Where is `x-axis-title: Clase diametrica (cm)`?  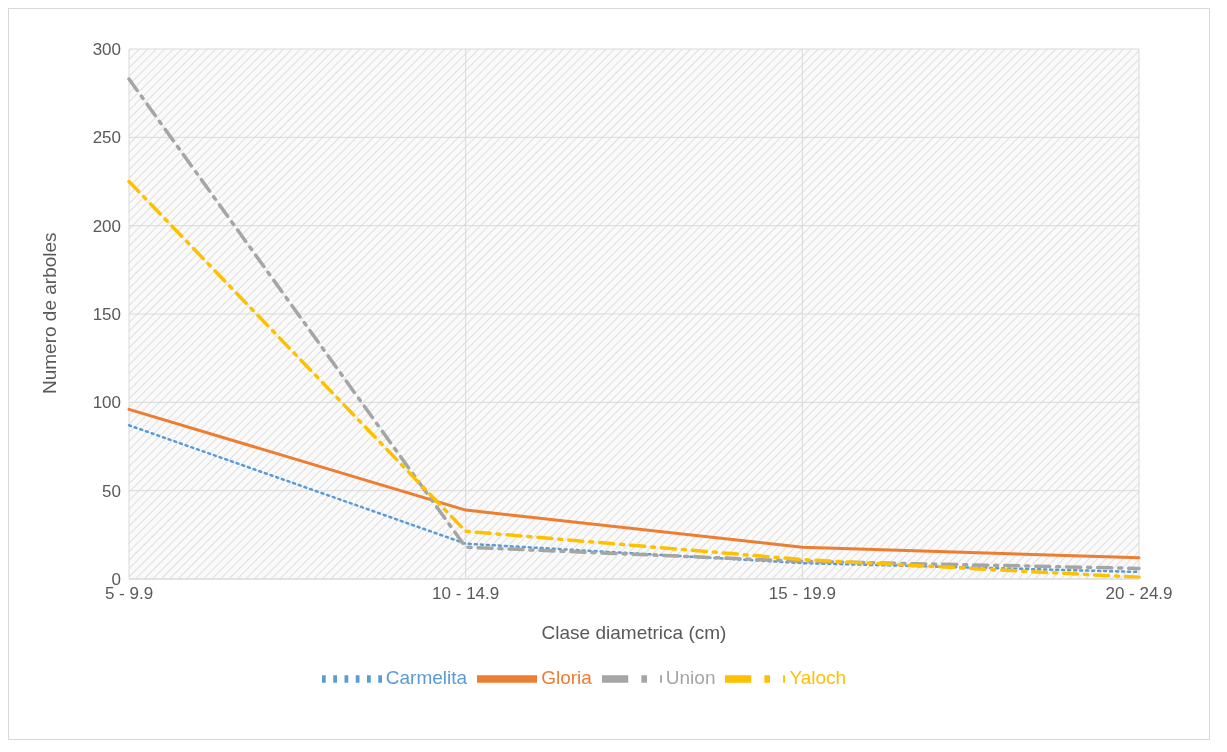 x-axis-title: Clase diametrica (cm) is located at coordinates (634, 632).